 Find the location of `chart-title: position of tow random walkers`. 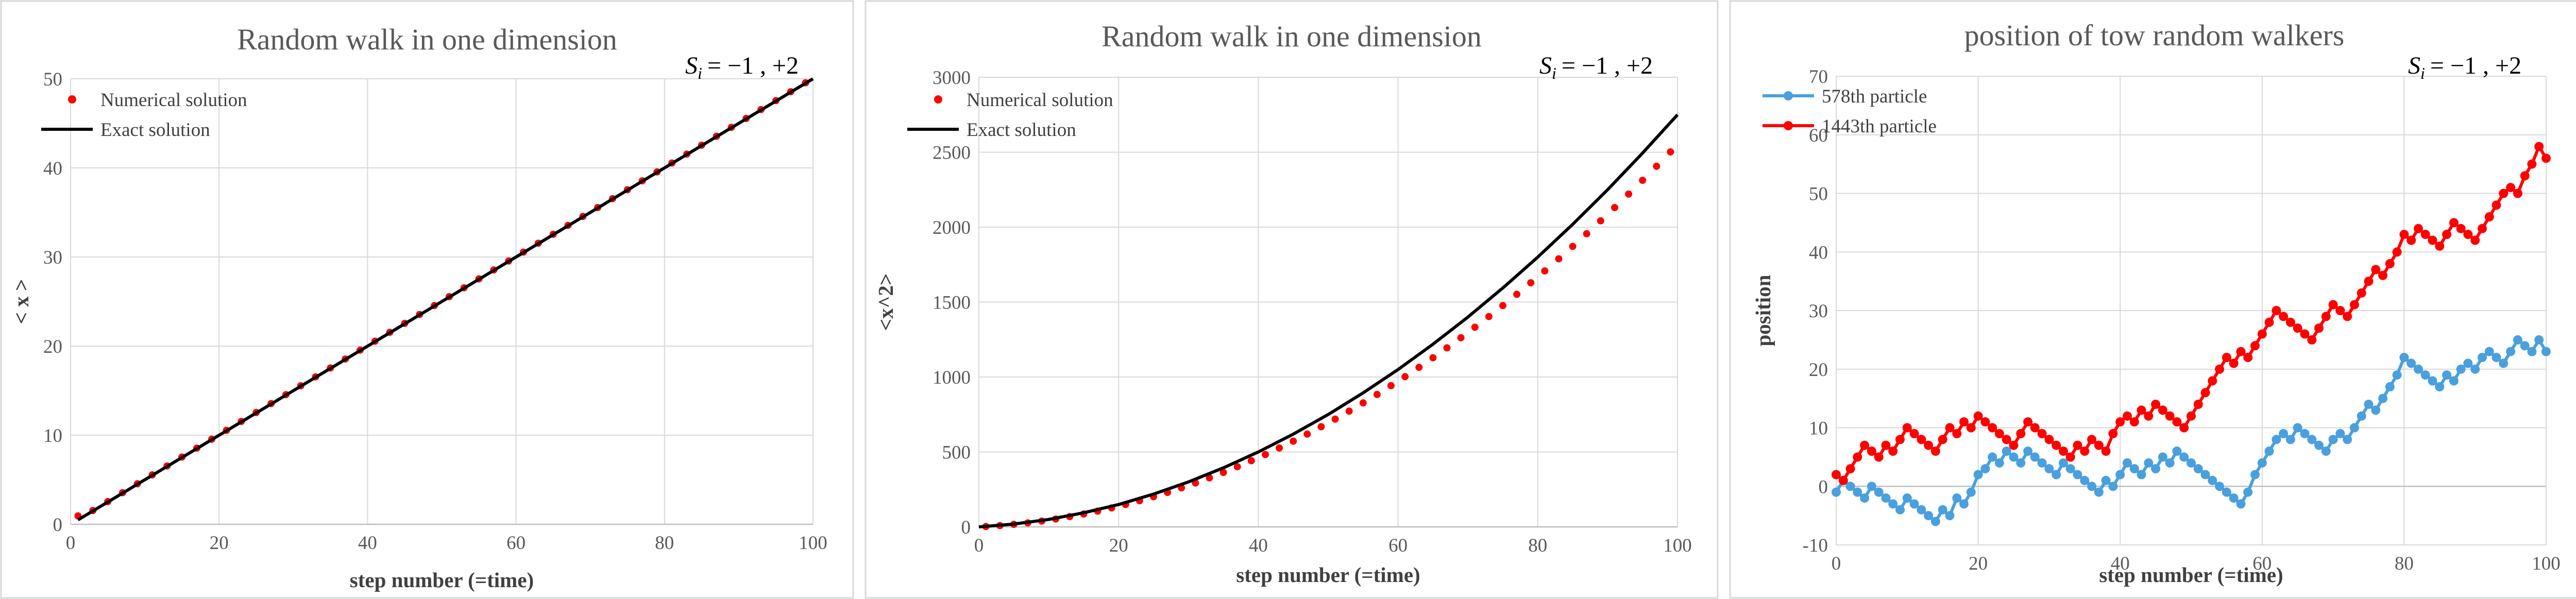

chart-title: position of tow random walkers is located at coordinates (2154, 35).